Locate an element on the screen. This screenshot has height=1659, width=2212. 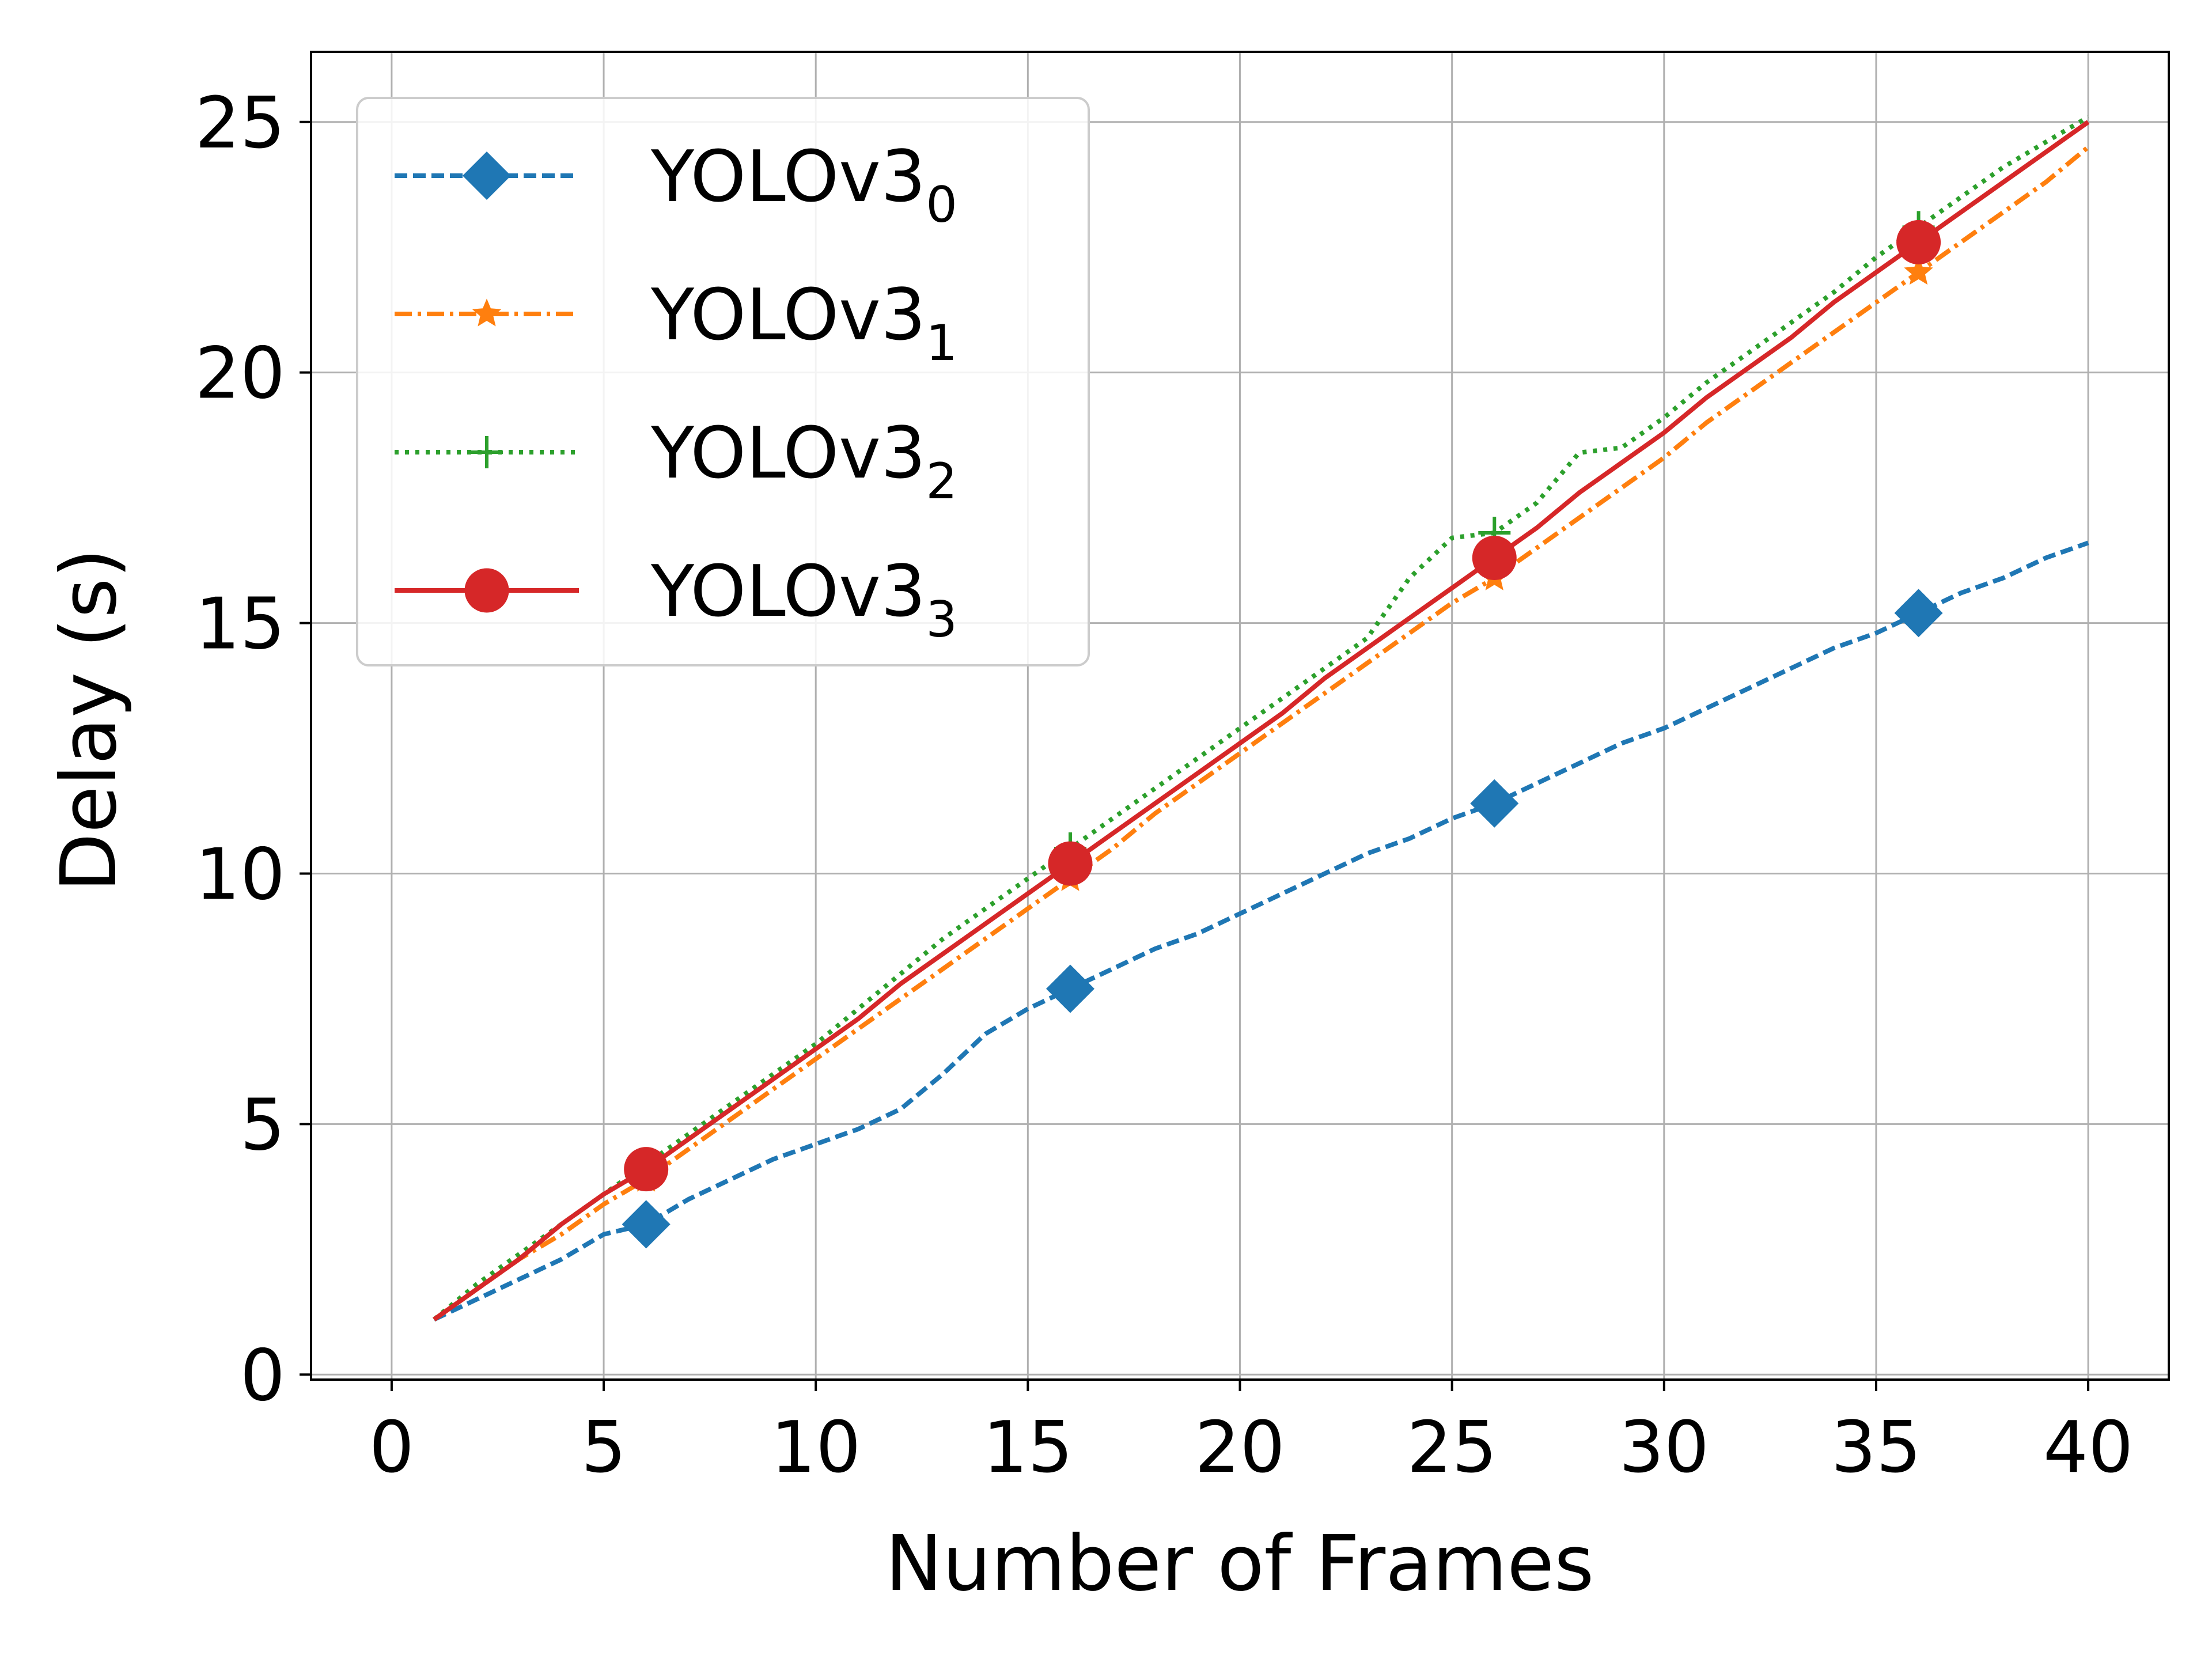
legend-item-3: YOLOv33 is located at coordinates (676, 600).